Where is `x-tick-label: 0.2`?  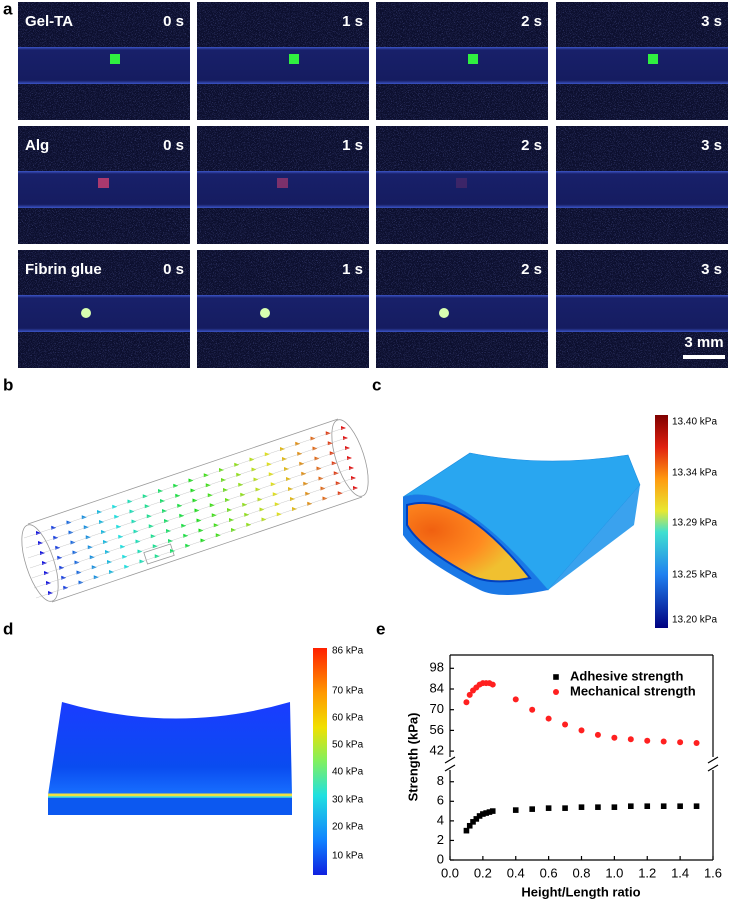
x-tick-label: 0.2 is located at coordinates (483, 872).